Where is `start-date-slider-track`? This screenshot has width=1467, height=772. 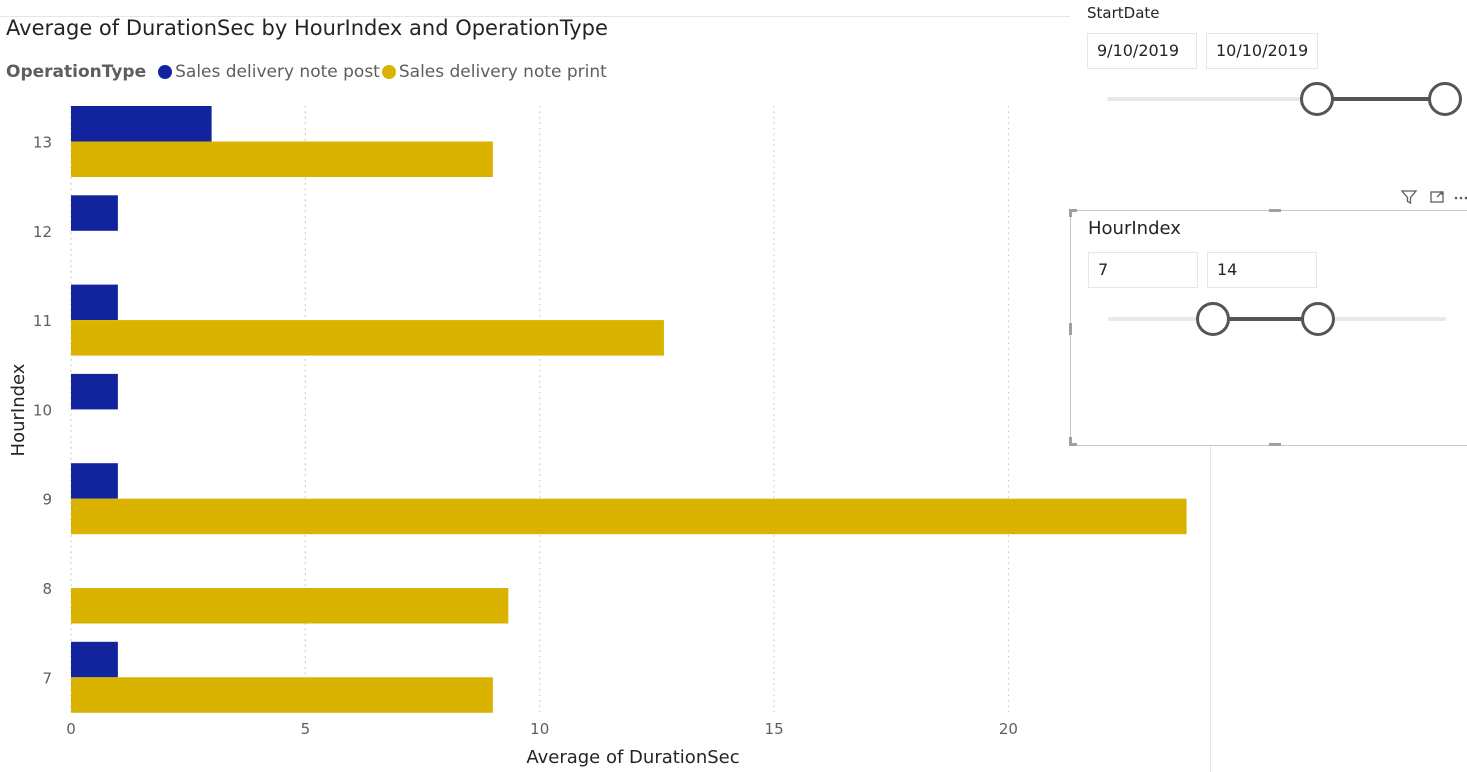 start-date-slider-track is located at coordinates (1276, 99).